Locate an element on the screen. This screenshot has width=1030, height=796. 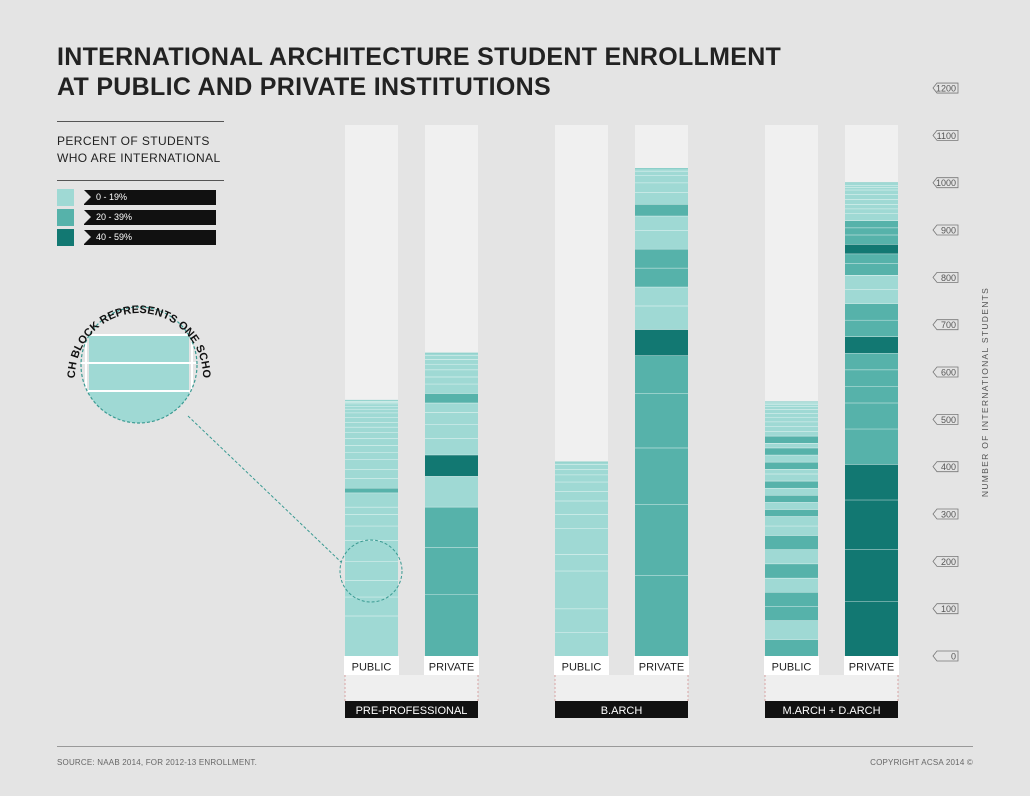
y-tick: 400 is located at coordinates (945, 467).